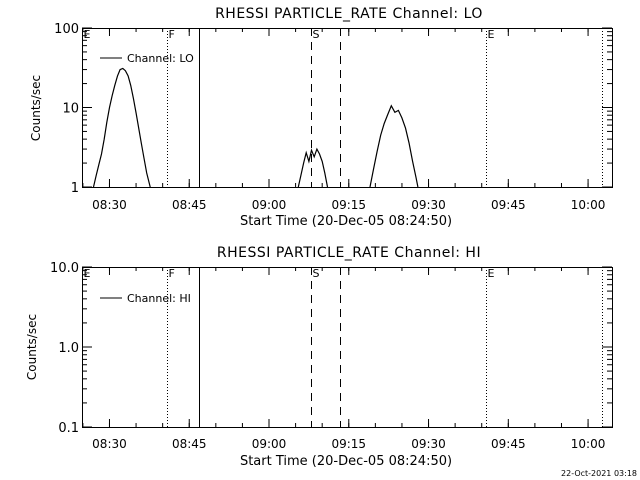  I want to click on lo-x-axis-label: Start Time (20-Dec-05 08:24:50), so click(346, 221).